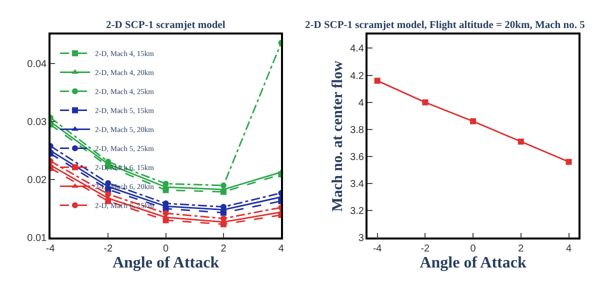 The height and width of the screenshot is (287, 596). I want to click on y-tick-label: 0.03, so click(37, 122).